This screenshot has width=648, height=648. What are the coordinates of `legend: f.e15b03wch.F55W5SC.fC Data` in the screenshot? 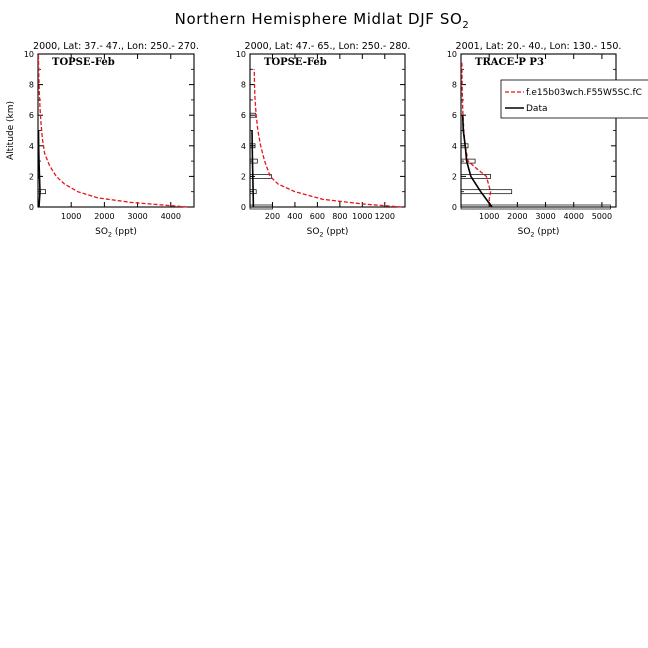 It's located at (574, 99).